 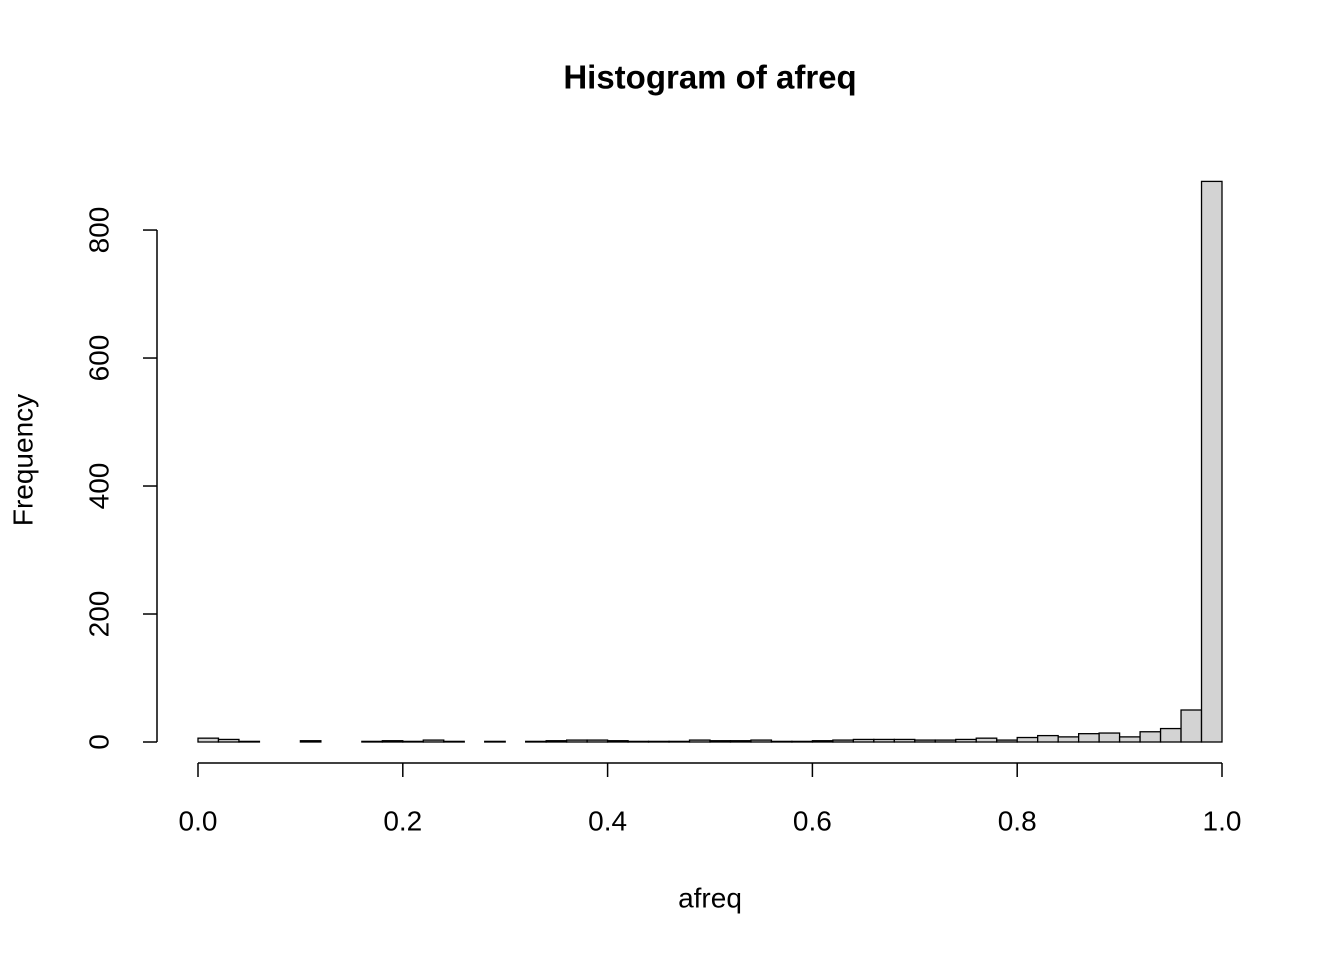 I want to click on x-tick-label: 0.4, so click(x=607, y=820).